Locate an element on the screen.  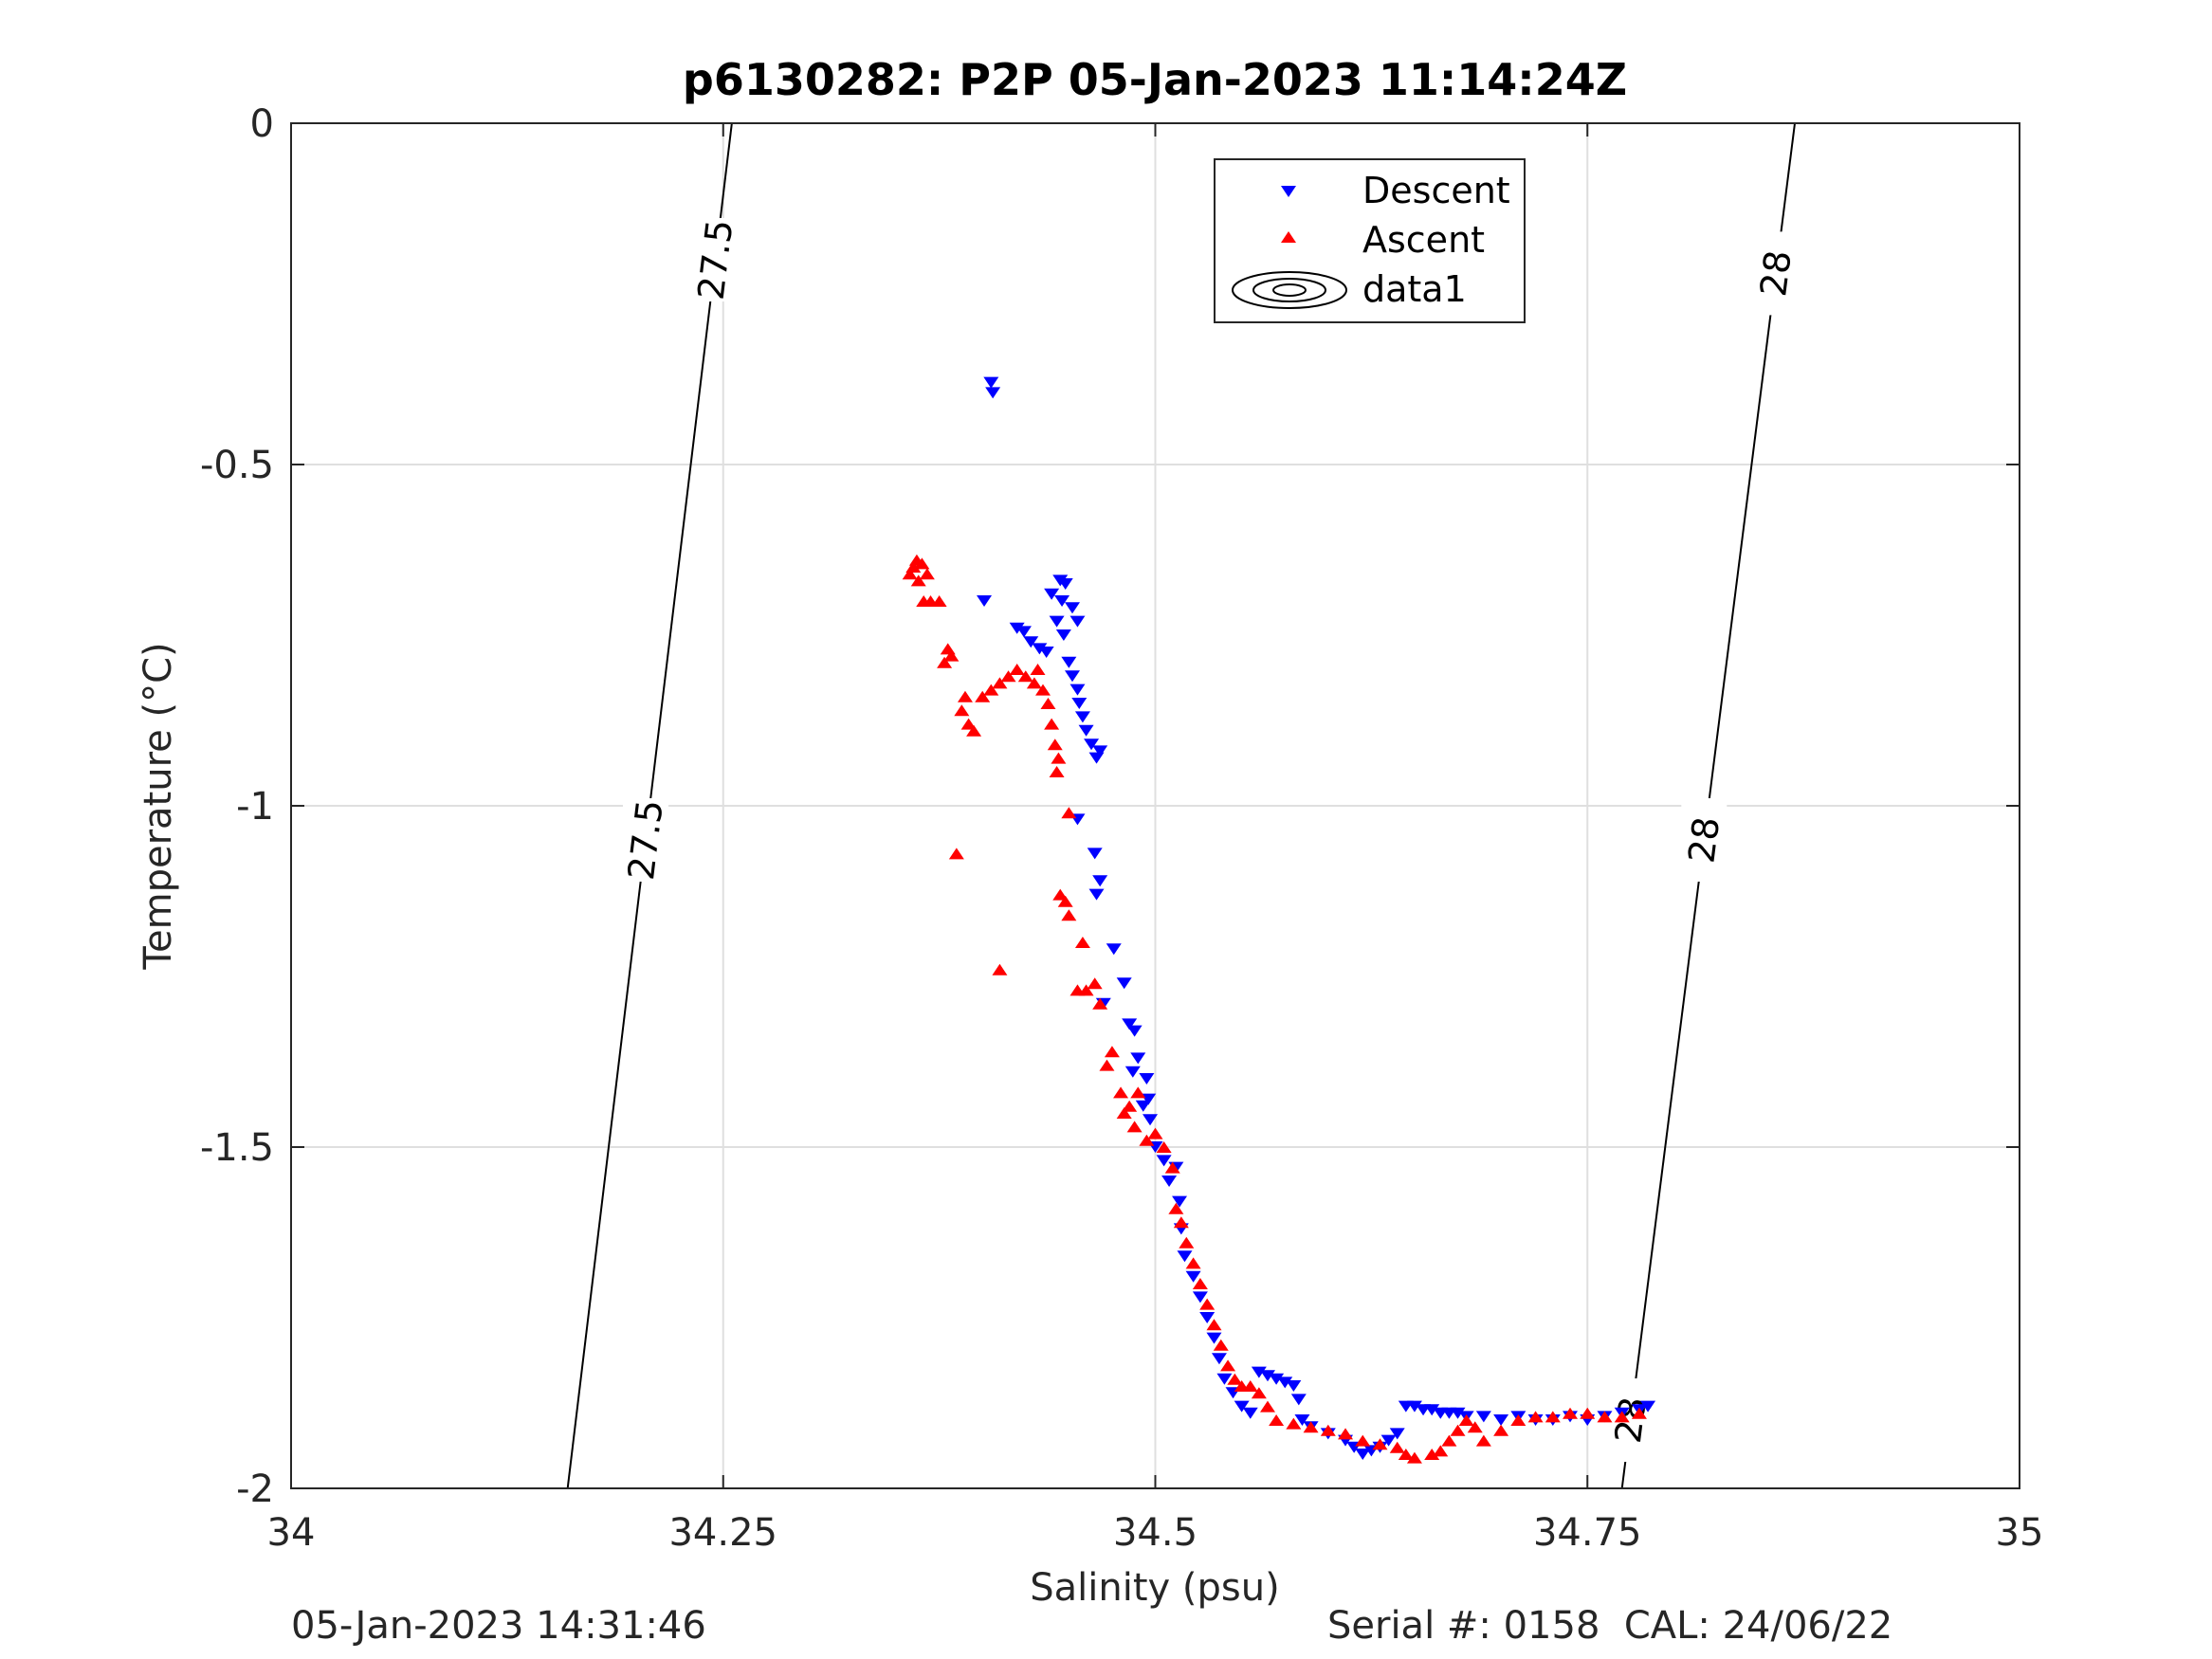
x-tick-label: 34.25 is located at coordinates (722, 1533).